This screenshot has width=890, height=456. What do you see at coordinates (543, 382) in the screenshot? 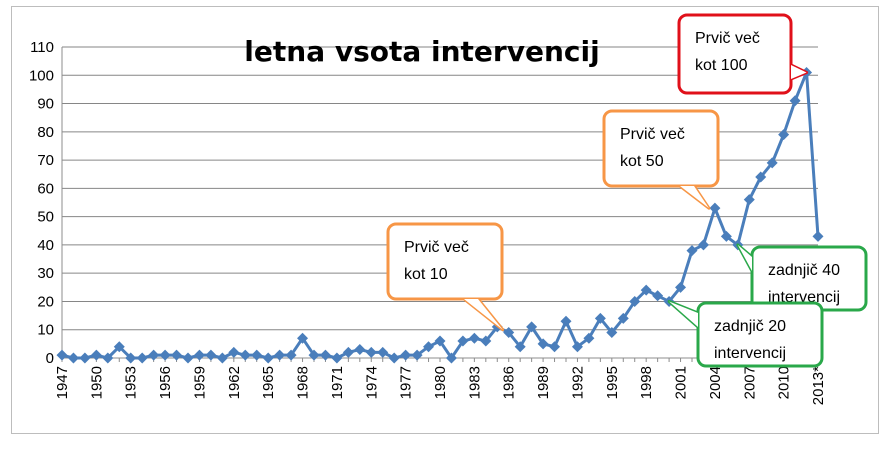
I see `x-tick-label: 1989` at bounding box center [543, 382].